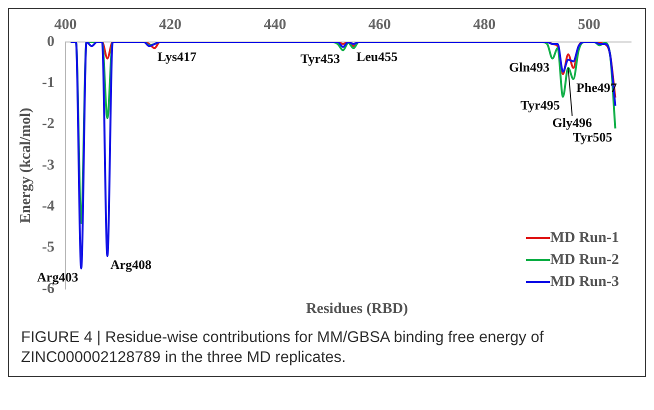 This screenshot has width=654, height=410. Describe the element at coordinates (48, 206) in the screenshot. I see `y-tick-label: -4` at that location.